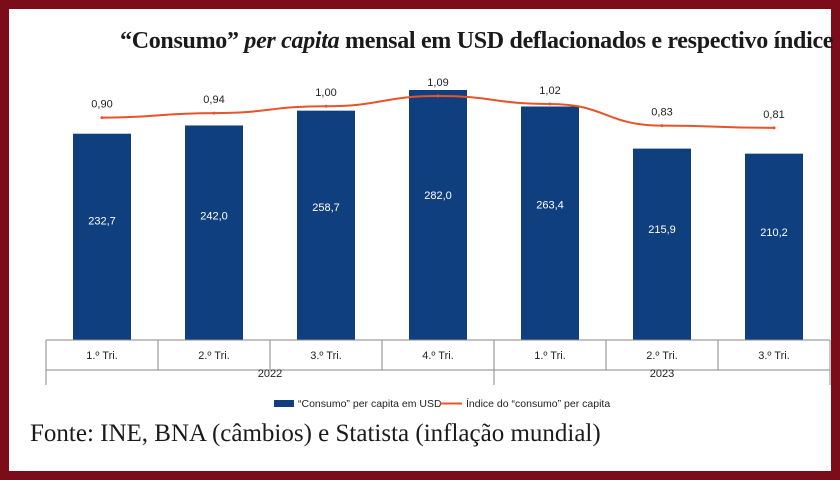 The image size is (840, 480). What do you see at coordinates (102, 356) in the screenshot?
I see `category-label-1: 1.º Tri.` at bounding box center [102, 356].